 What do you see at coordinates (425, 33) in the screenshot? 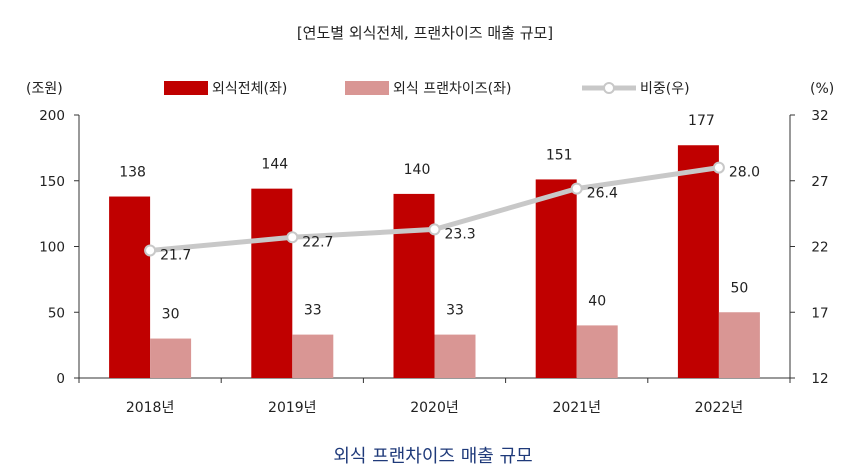
I see `chart-title: [연도별 외식전체, 프랜차이즈 매출 규모]` at bounding box center [425, 33].